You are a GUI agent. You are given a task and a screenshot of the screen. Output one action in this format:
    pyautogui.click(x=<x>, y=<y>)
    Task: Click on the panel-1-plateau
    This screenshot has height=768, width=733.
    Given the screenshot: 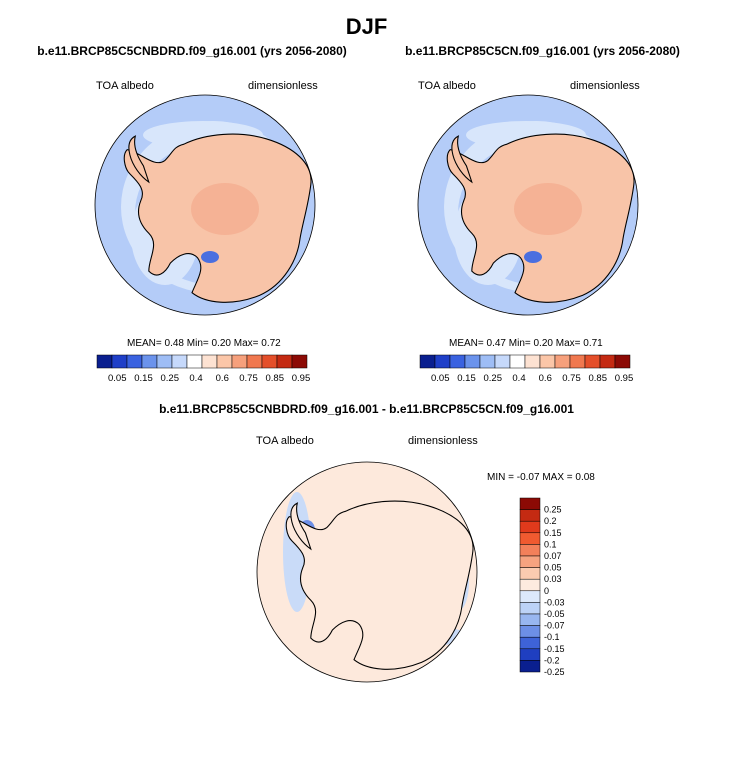 What is the action you would take?
    pyautogui.click(x=225, y=209)
    